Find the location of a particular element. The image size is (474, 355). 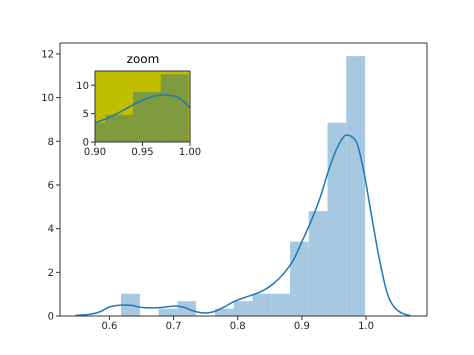

x-tick-label: 1.00 is located at coordinates (190, 152).